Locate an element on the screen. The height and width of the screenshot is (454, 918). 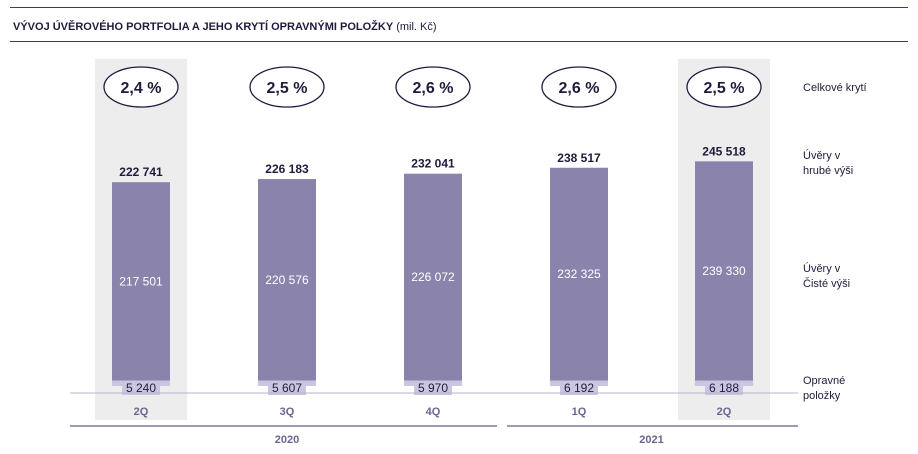
legend-coverage-label: Celkové krytí is located at coordinates (835, 88).